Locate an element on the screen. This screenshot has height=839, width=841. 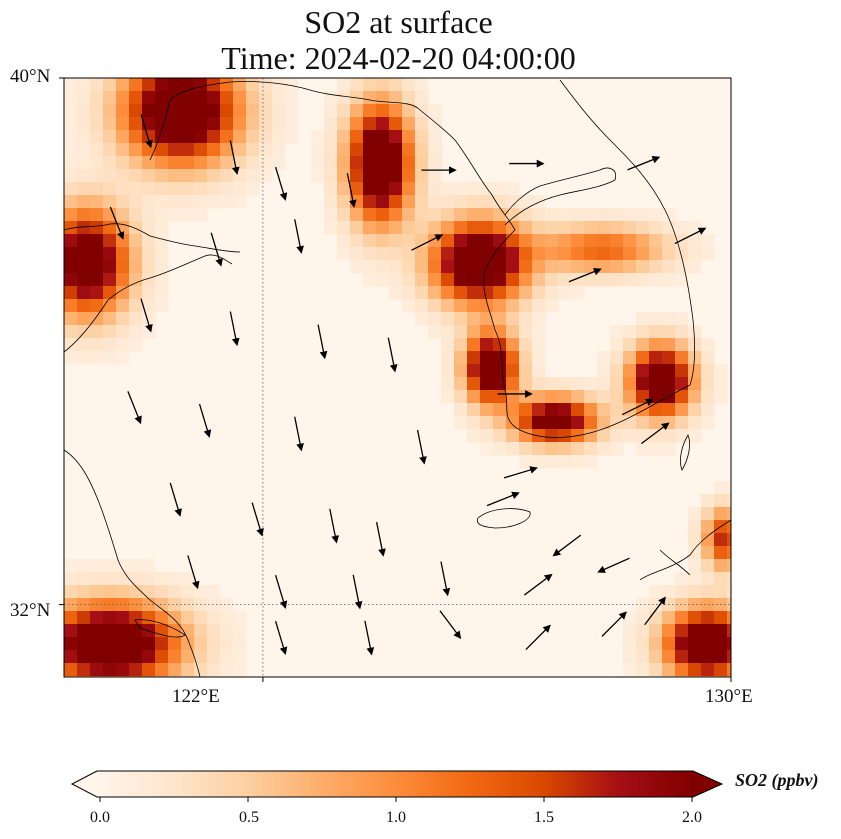
colorbar-tick-label: 0.5 is located at coordinates (249, 817).